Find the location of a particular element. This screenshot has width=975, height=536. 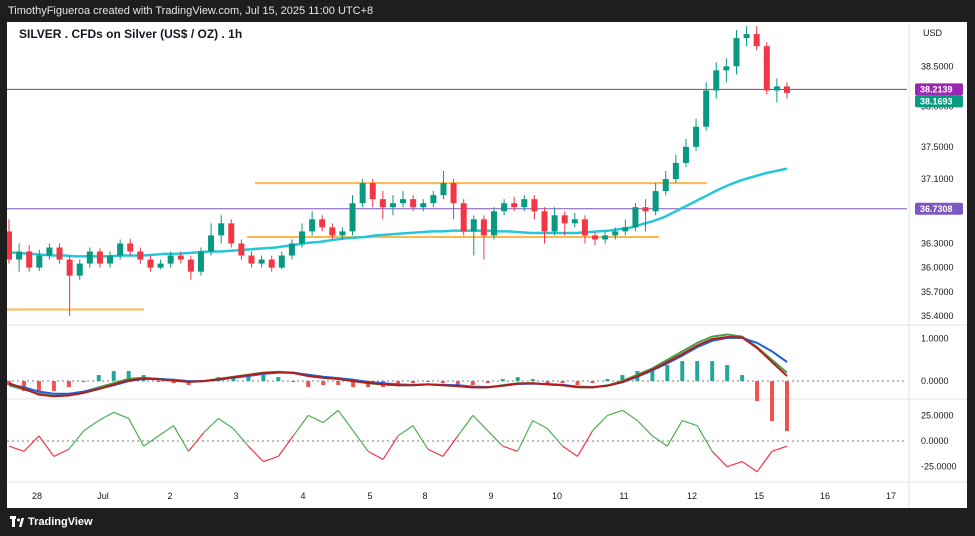

oscillator-tick-label: -25.0000 is located at coordinates (939, 467).